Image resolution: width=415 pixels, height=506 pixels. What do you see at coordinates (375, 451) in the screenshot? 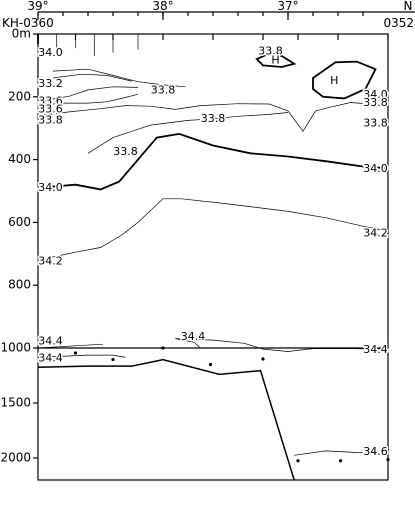
I see `contour-label: 34.6` at bounding box center [375, 451].